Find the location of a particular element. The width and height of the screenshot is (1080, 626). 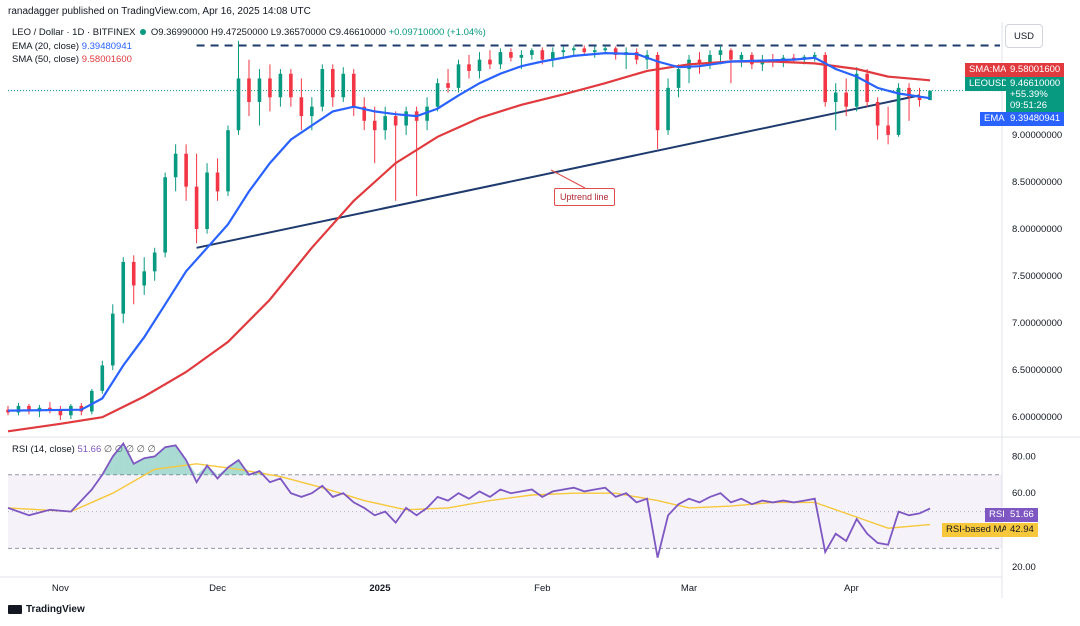

rsi-tick-label: 20.00 is located at coordinates (1024, 567).